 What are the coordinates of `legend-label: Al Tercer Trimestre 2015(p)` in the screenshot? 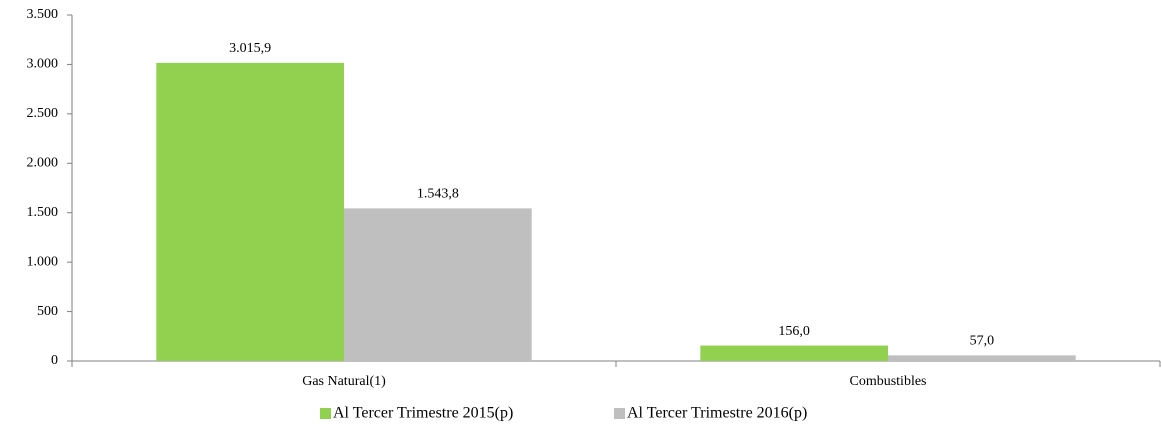 It's located at (423, 413).